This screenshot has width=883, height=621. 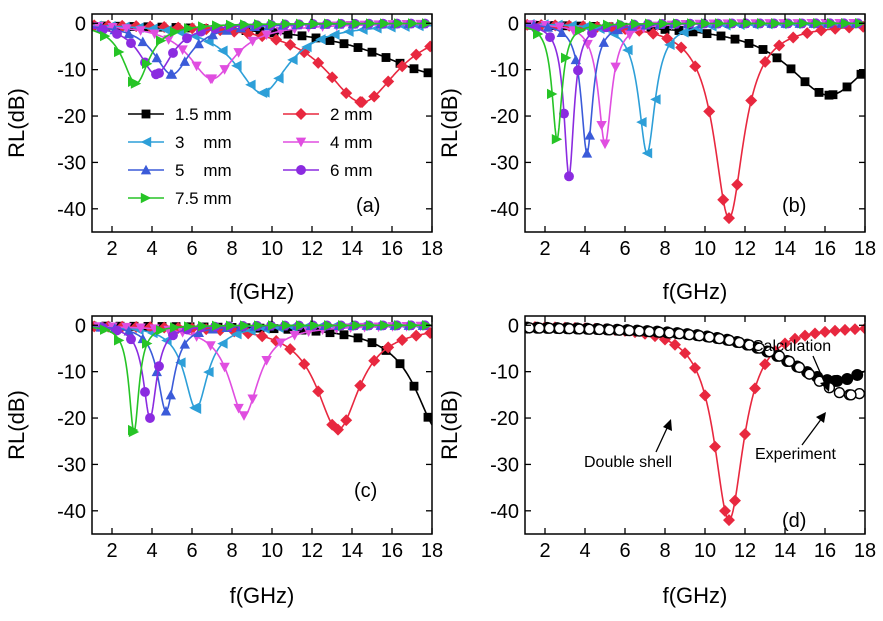 I want to click on x-tick-label: 4, so click(x=584, y=249).